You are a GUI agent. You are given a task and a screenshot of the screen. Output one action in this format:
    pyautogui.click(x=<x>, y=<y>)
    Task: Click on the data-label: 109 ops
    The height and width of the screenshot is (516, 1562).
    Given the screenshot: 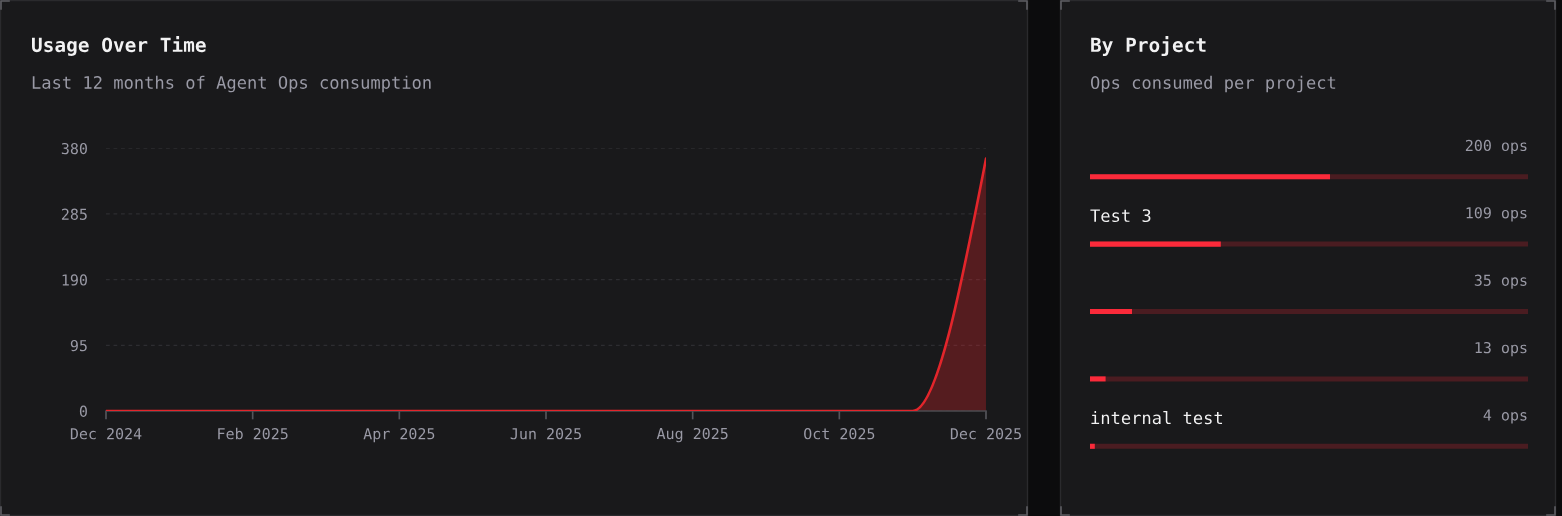 What is the action you would take?
    pyautogui.click(x=1496, y=214)
    